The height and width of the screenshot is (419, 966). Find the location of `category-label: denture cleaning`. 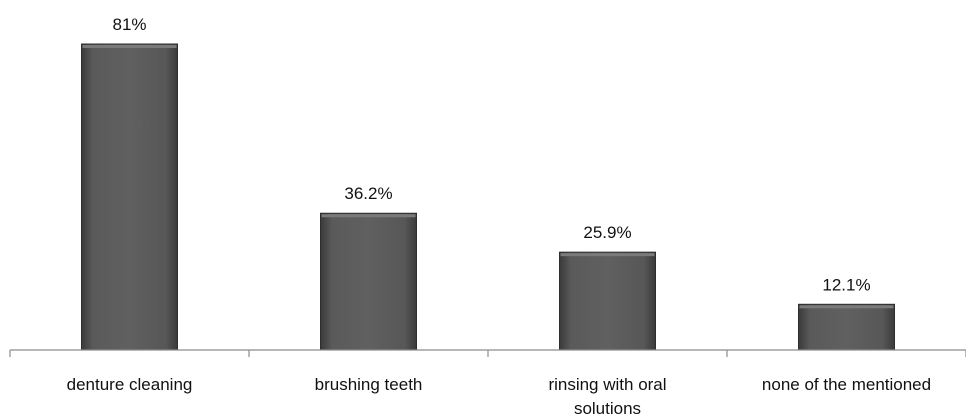

category-label: denture cleaning is located at coordinates (130, 384).